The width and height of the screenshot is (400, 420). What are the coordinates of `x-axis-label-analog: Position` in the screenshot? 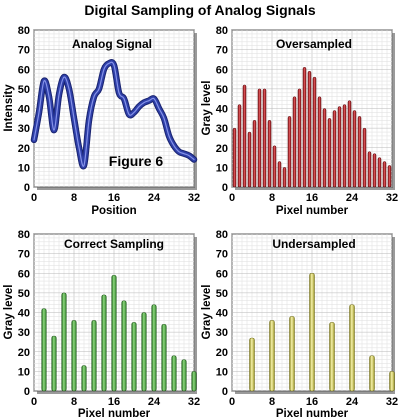 It's located at (113, 211).